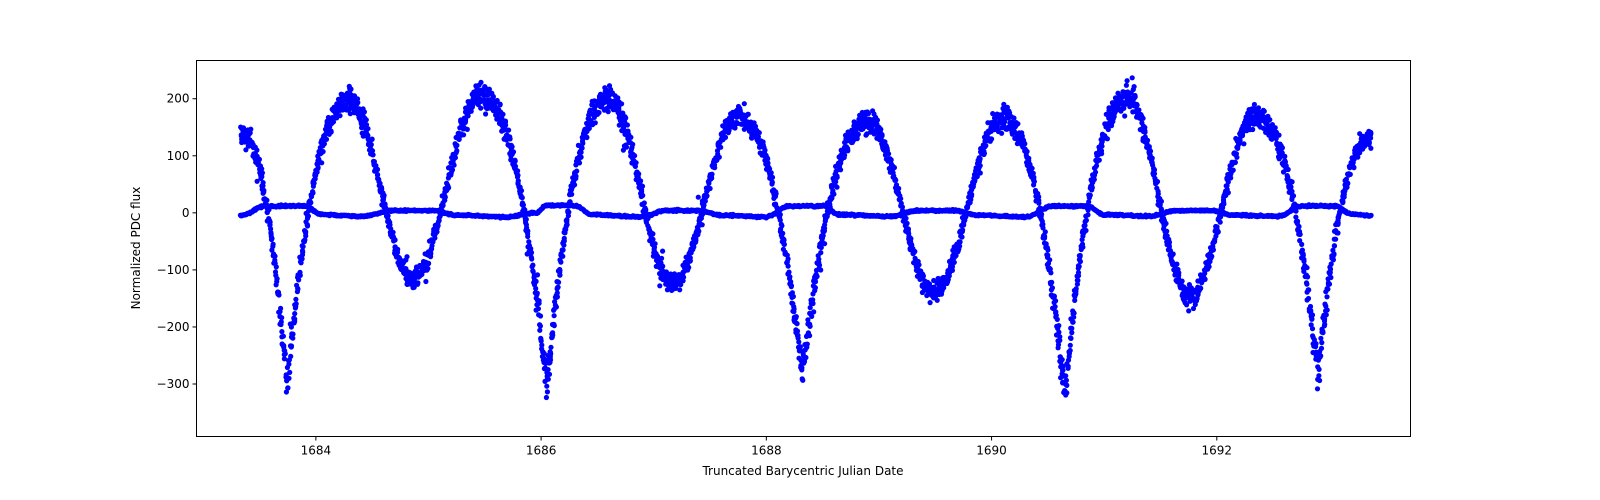 This screenshot has width=1600, height=500. I want to click on y-axis-ticks: −300 −200 −100 0 100 200, so click(177, 241).